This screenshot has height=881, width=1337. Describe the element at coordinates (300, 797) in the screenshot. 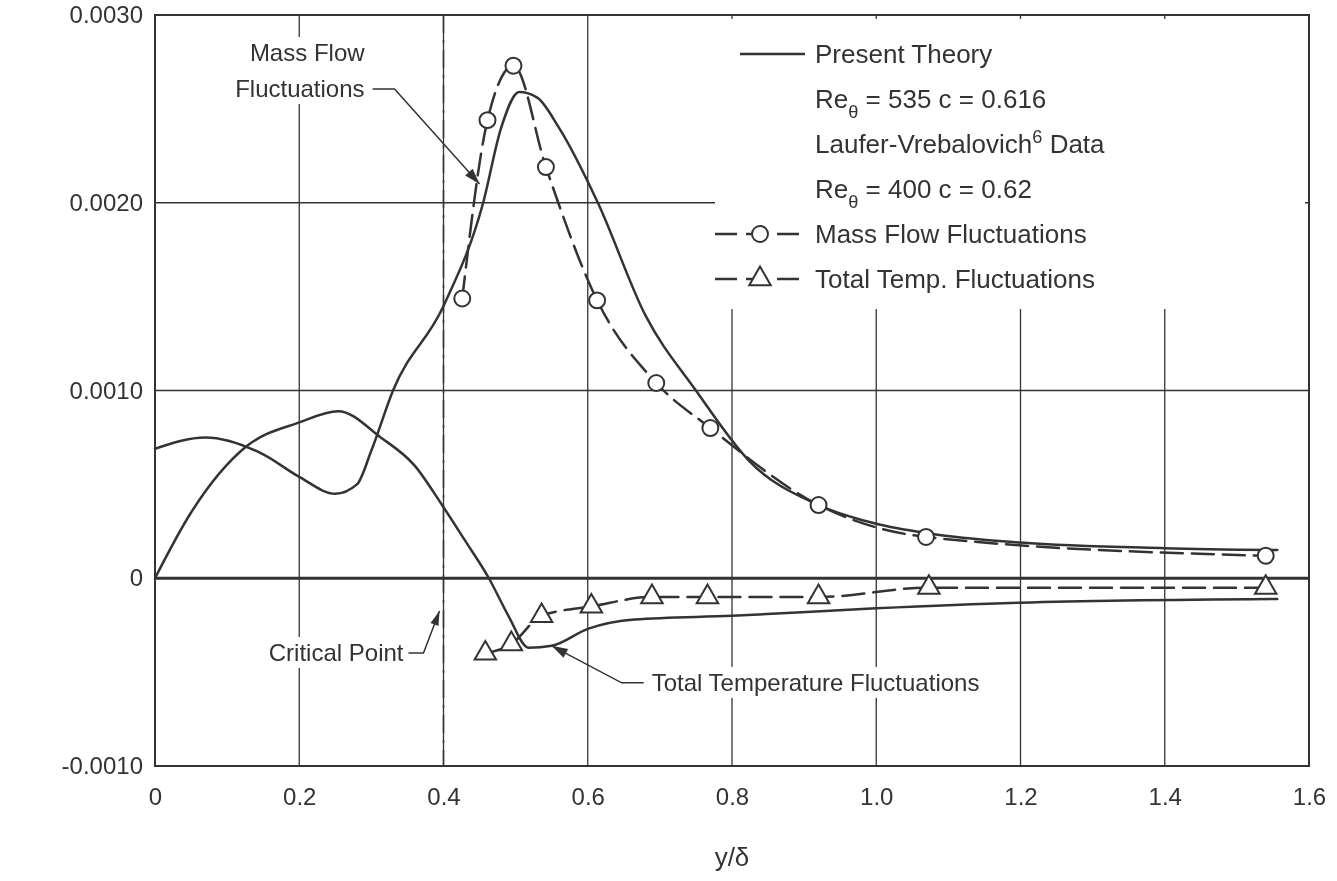

I see `x-tick-label: 0.2` at that location.